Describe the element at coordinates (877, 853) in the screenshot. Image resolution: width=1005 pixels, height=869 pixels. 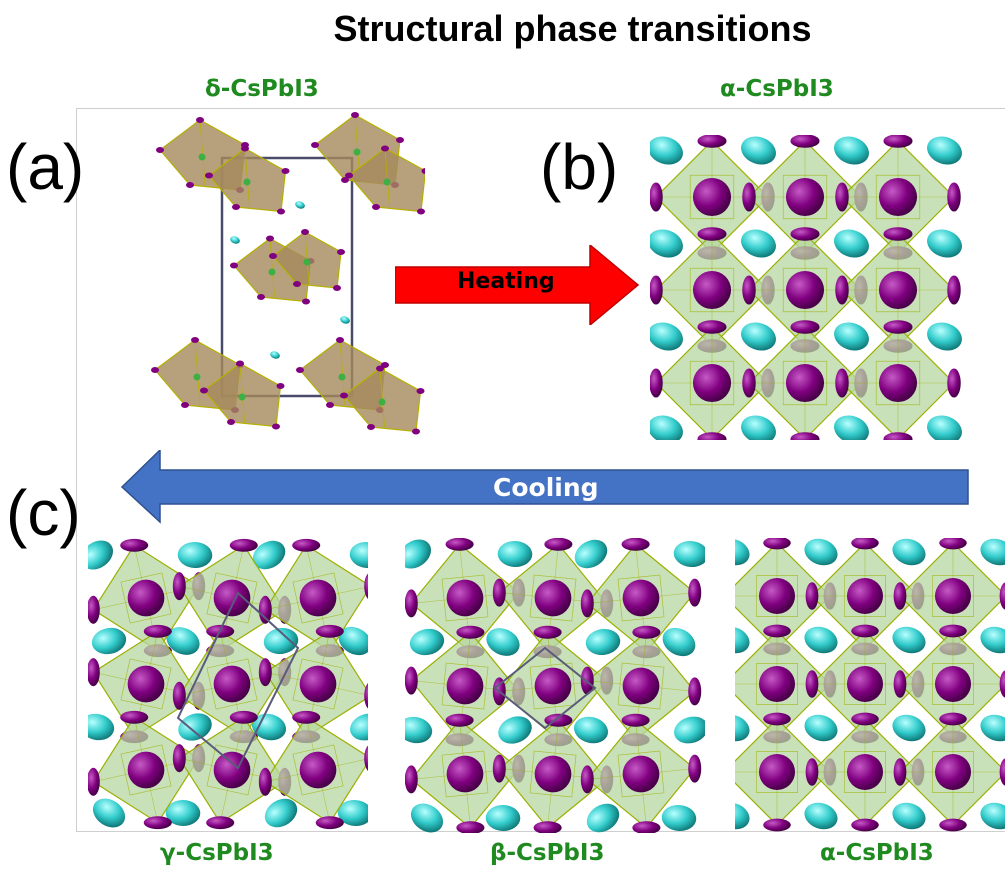
I see `phase-label-alpha-bottom: α-CsPbI3` at that location.